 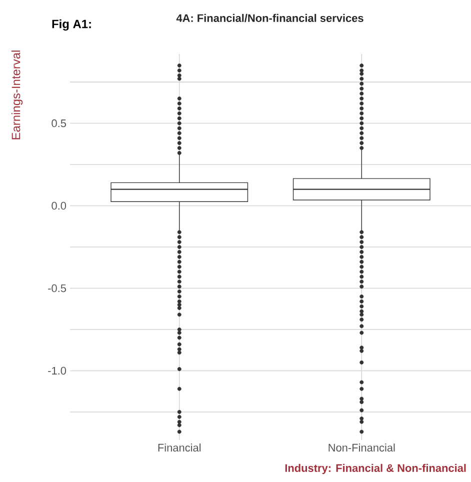 What do you see at coordinates (71, 25) in the screenshot?
I see `caption: Fig A1:` at bounding box center [71, 25].